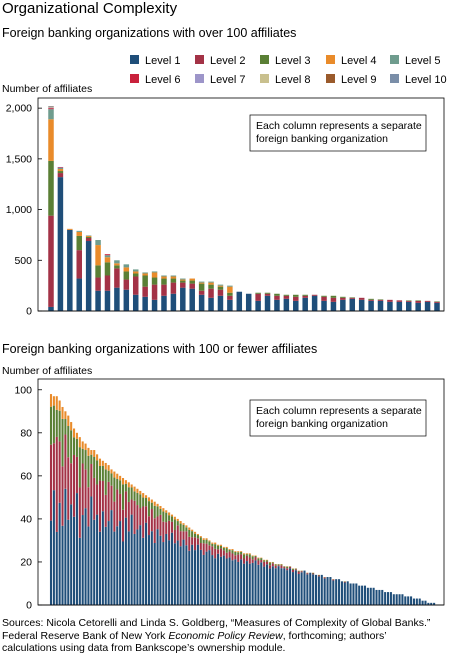 The image size is (450, 662). What do you see at coordinates (85, 635) in the screenshot?
I see `sources-line2a: Federal Reserve Bank of New York` at bounding box center [85, 635].